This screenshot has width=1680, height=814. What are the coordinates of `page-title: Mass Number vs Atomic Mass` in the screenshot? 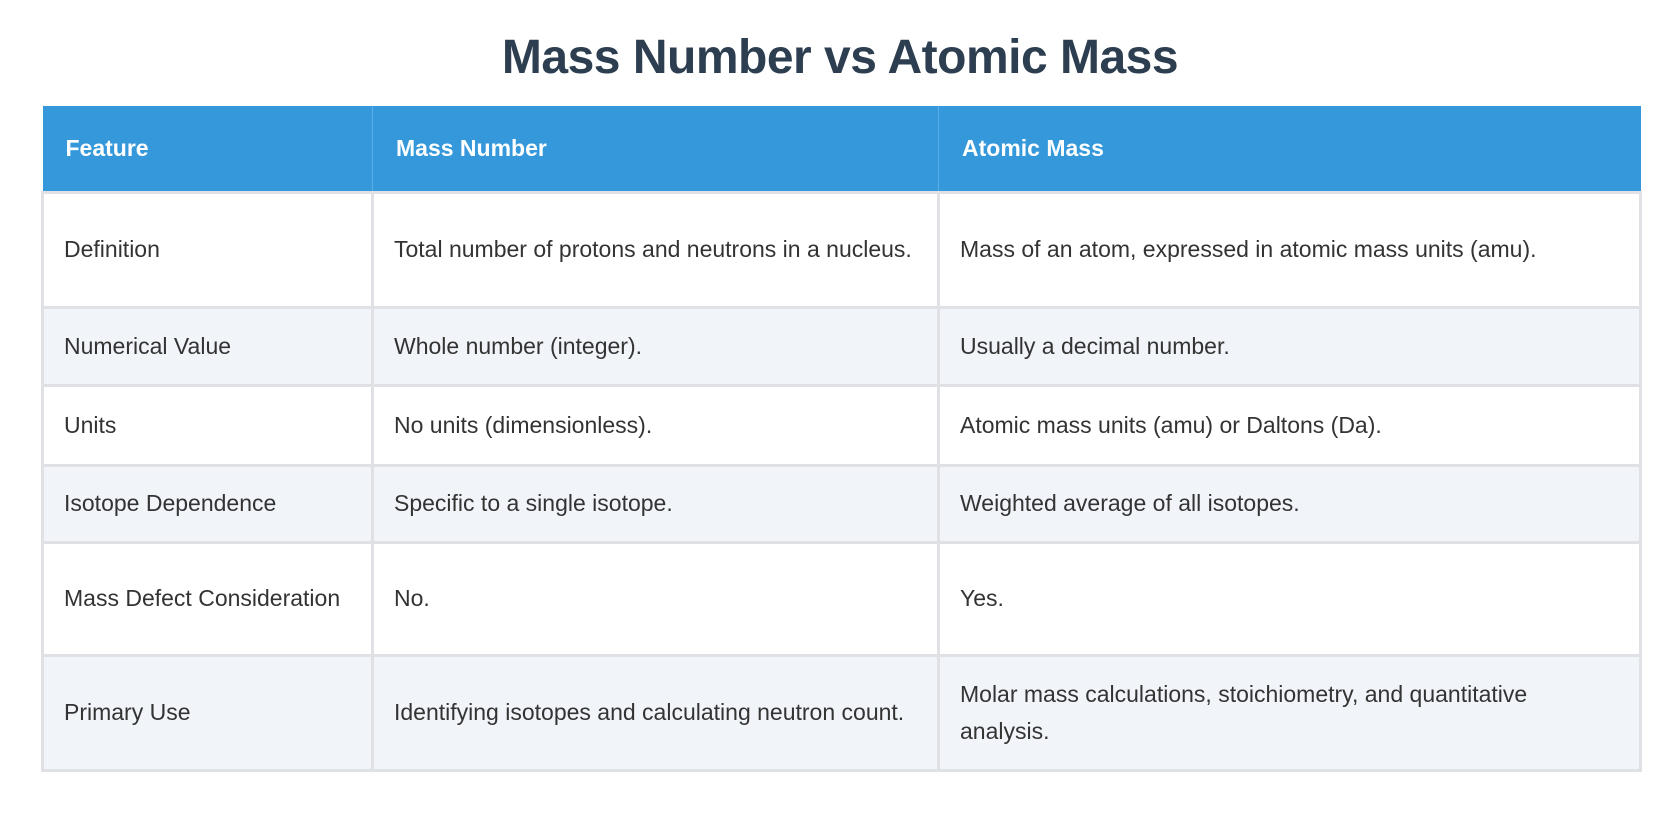 It's located at (840, 57).